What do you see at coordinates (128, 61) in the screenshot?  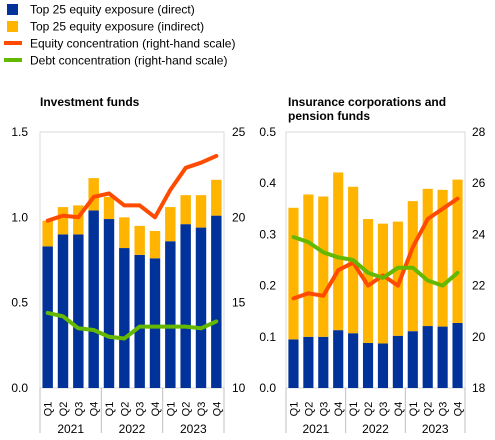 I see `legend-label: Debt concentration (right-hand scale)` at bounding box center [128, 61].